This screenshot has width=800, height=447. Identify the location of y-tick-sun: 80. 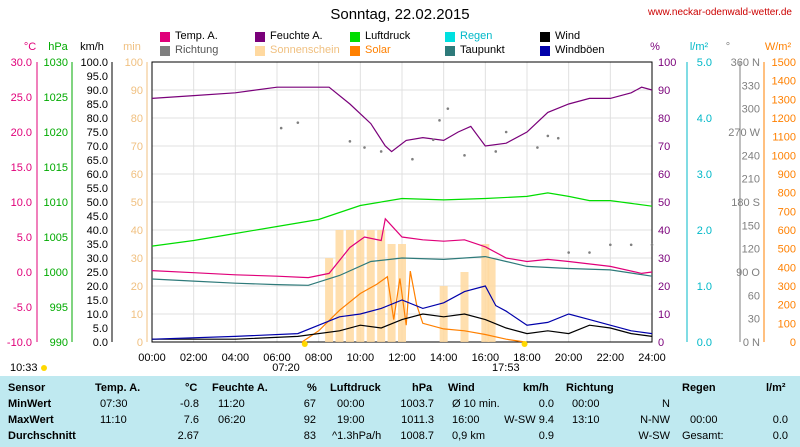
(137, 119).